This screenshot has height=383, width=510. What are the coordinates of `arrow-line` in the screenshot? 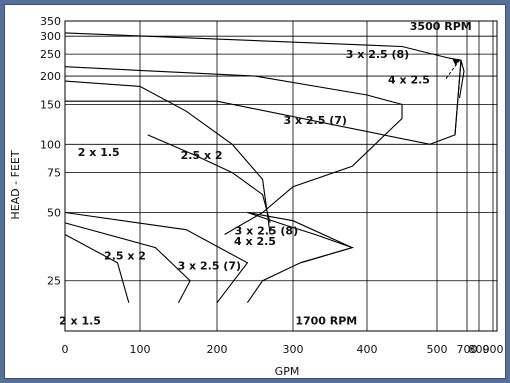 It's located at (452, 69).